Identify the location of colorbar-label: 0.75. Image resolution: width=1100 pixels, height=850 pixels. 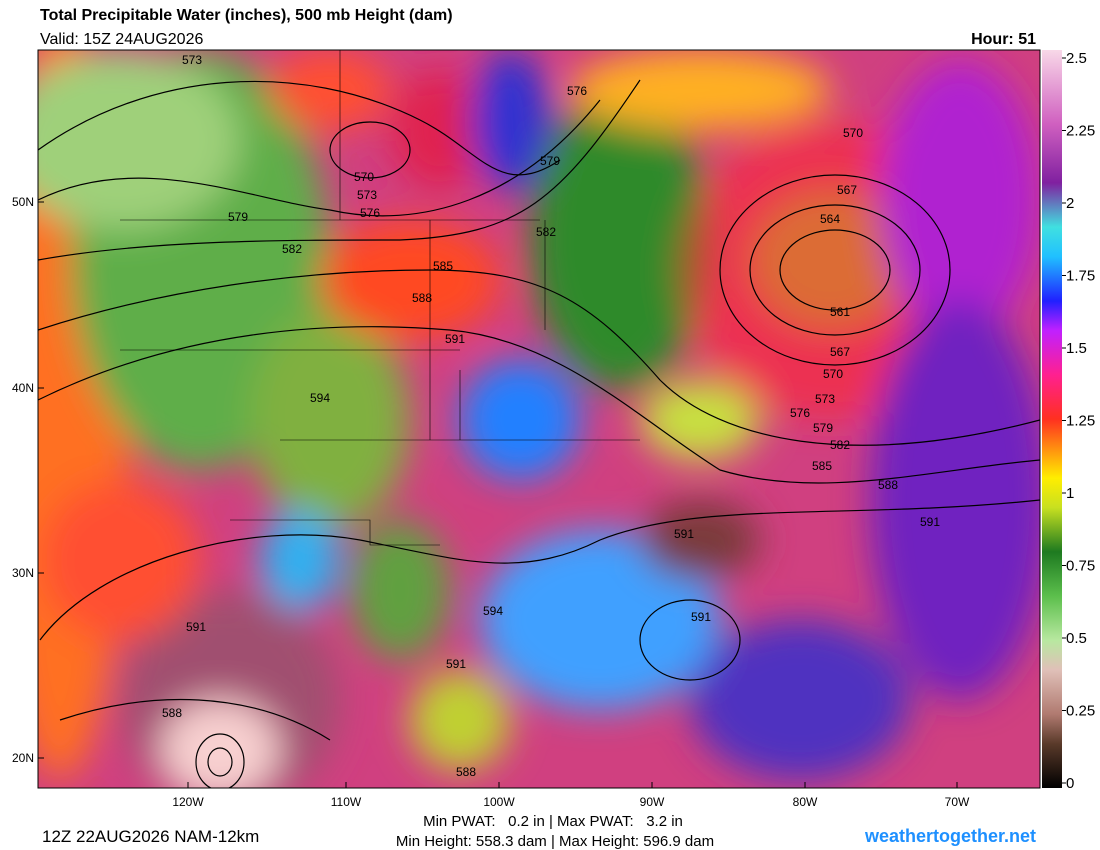
(1080, 566).